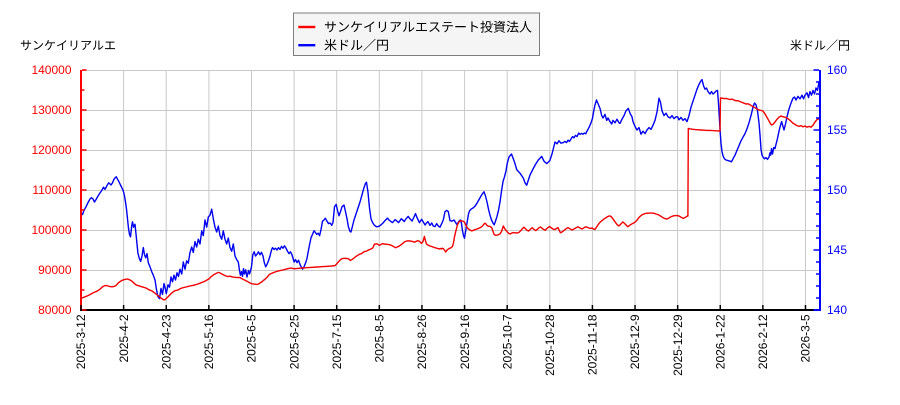 This screenshot has height=405, width=900. What do you see at coordinates (837, 70) in the screenshot?
I see `svg-text: 160` at bounding box center [837, 70].